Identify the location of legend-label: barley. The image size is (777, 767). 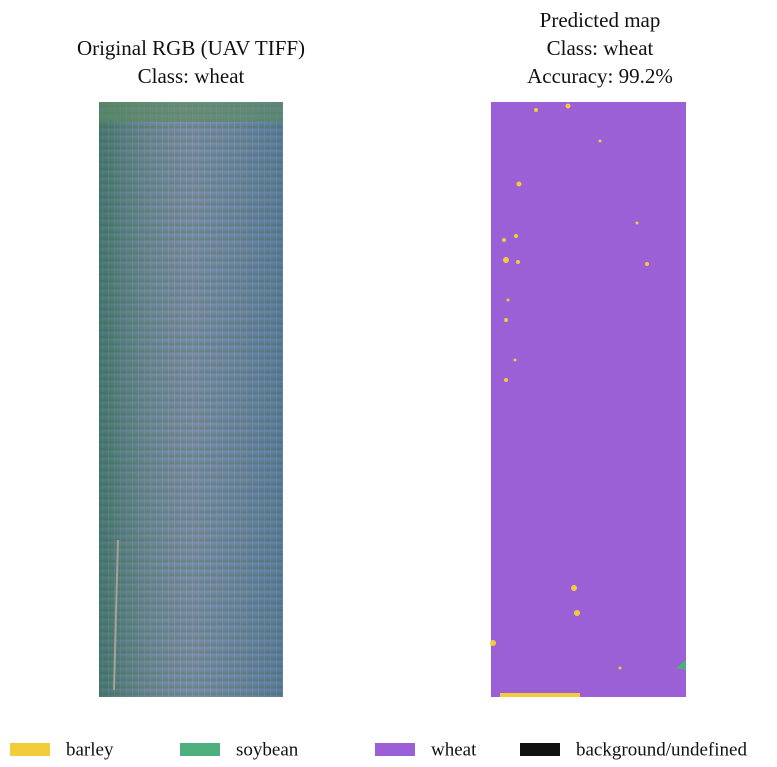
(90, 749).